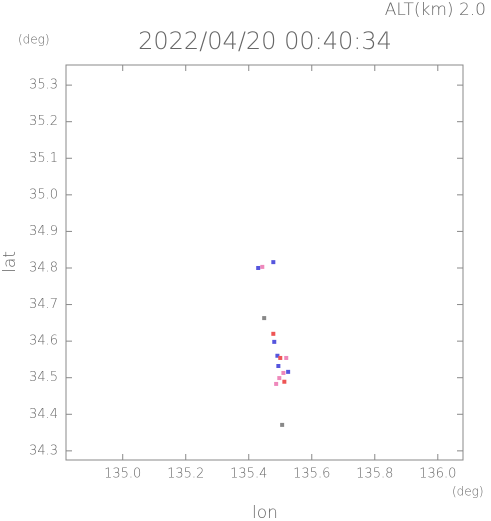 The height and width of the screenshot is (521, 491). Describe the element at coordinates (265, 41) in the screenshot. I see `chart-title: 2022/04/20 00:40:34` at that location.